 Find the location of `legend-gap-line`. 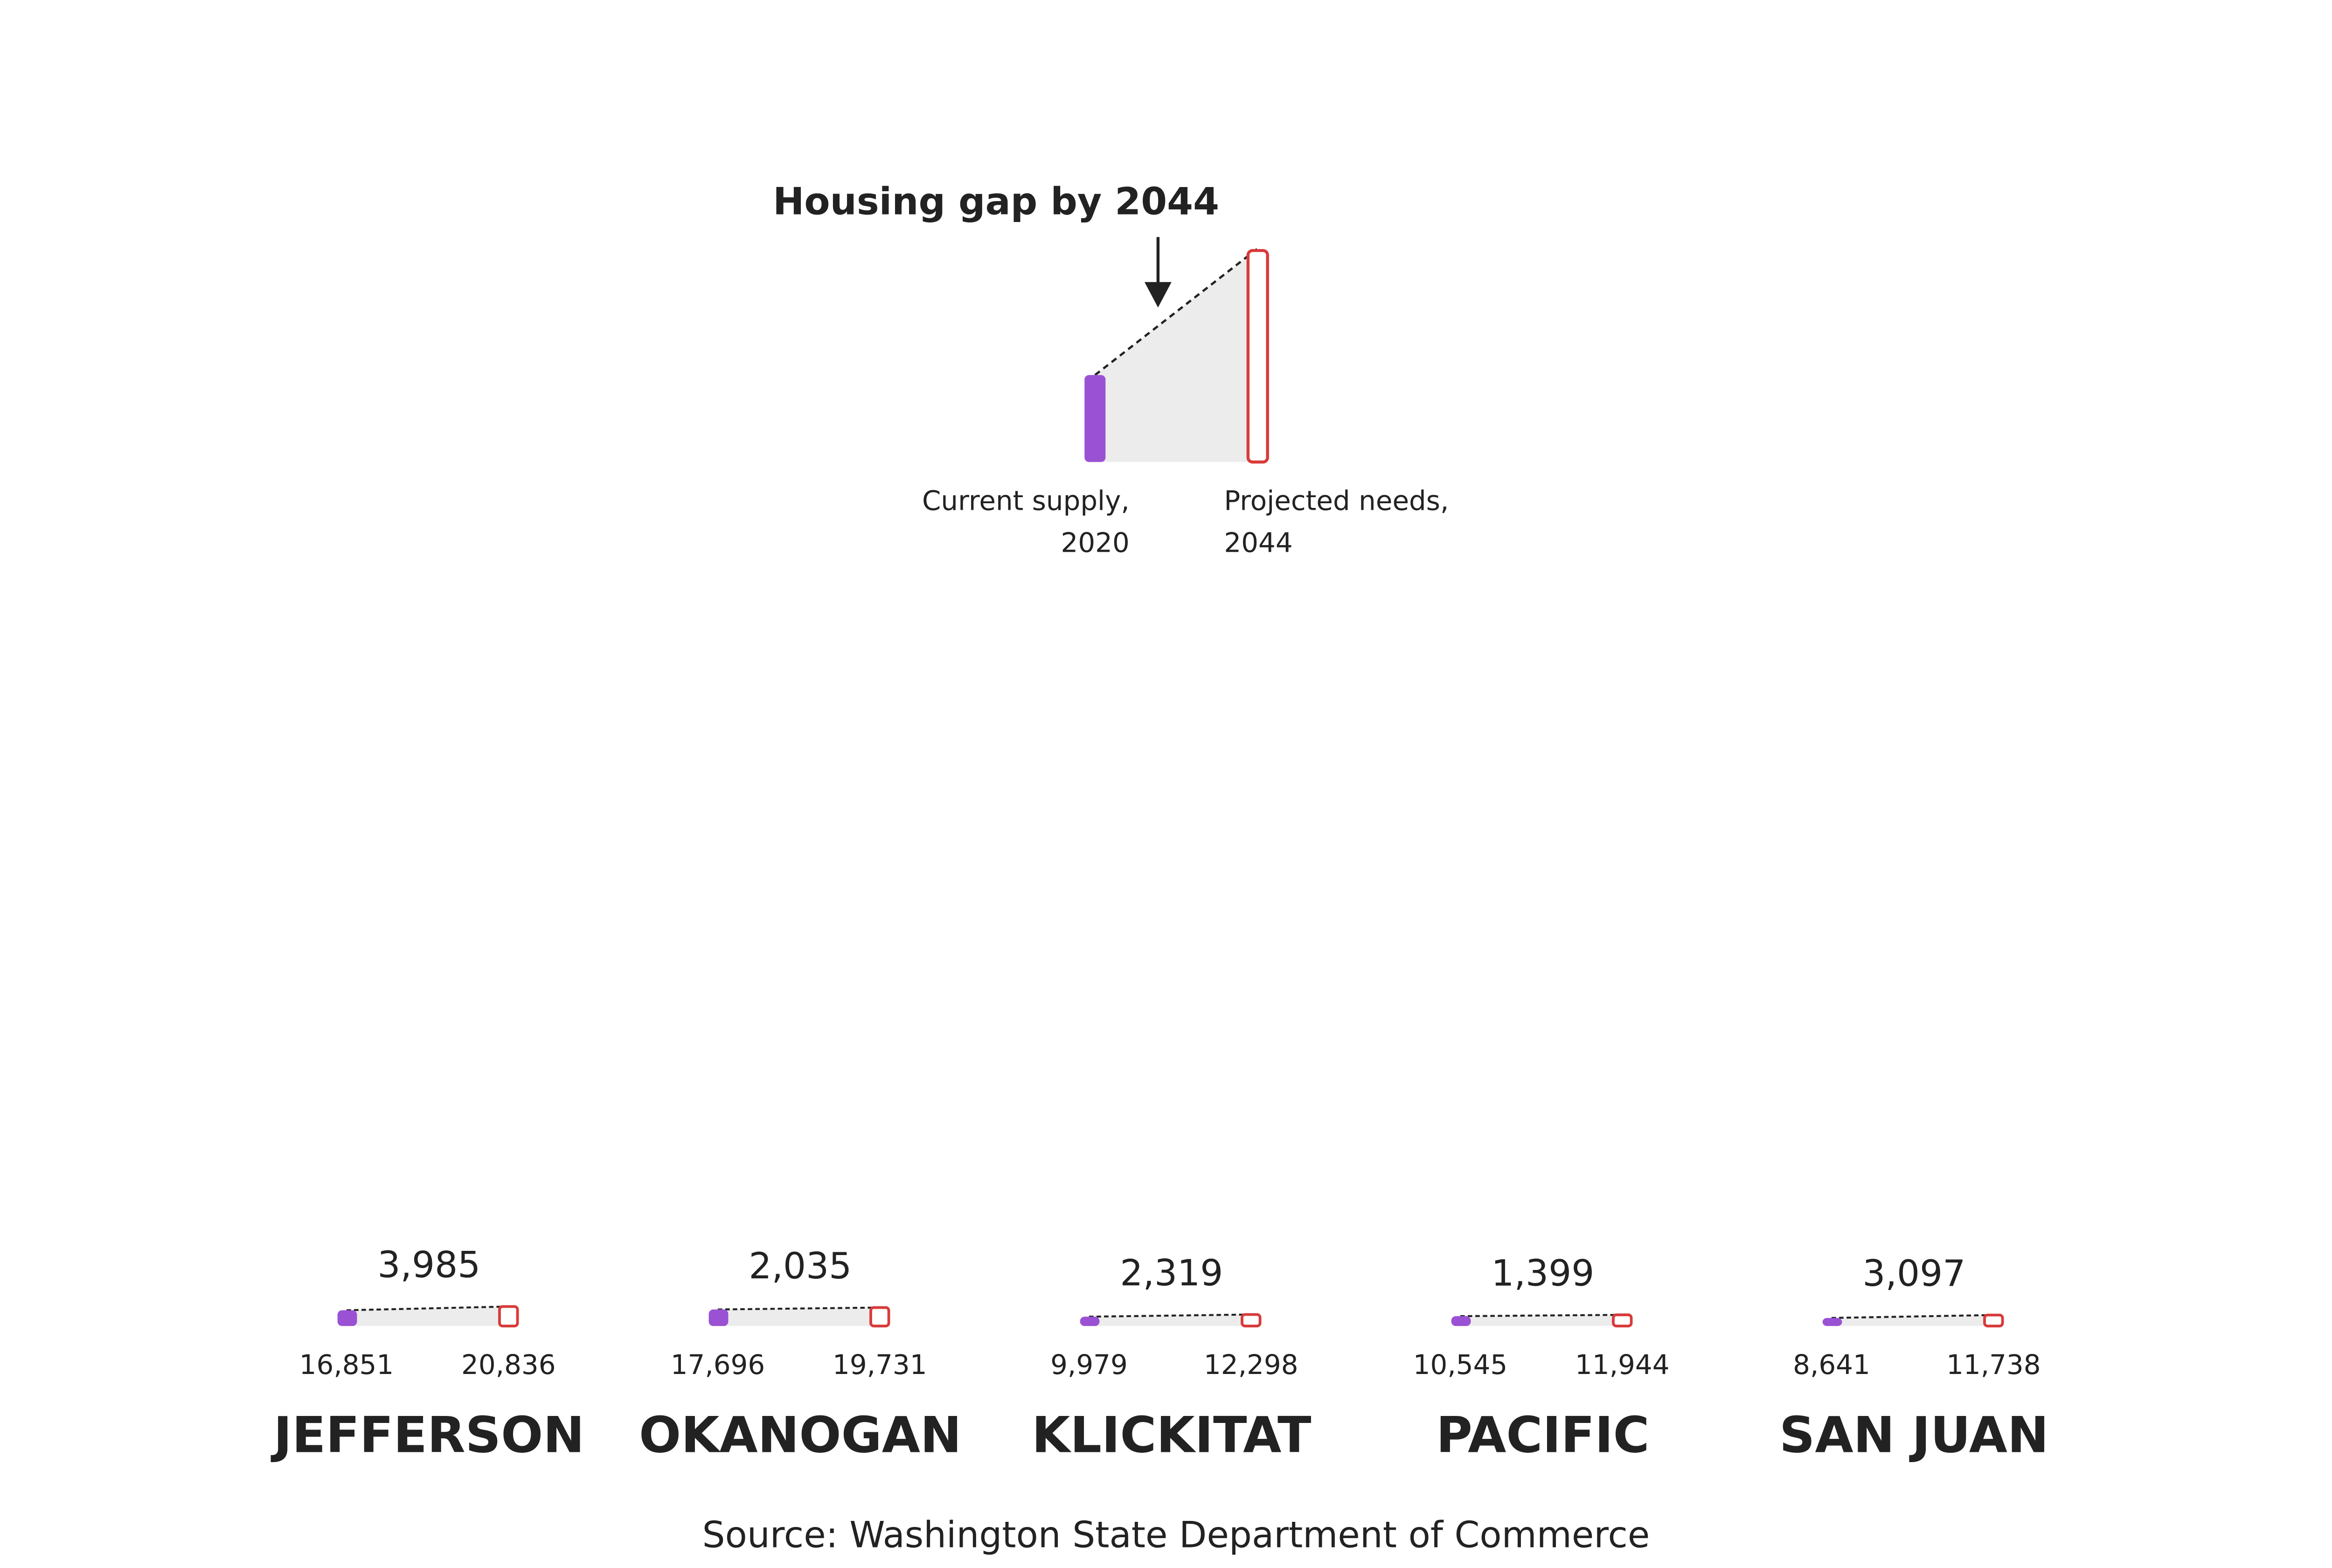

legend-gap-line is located at coordinates (1176, 312).